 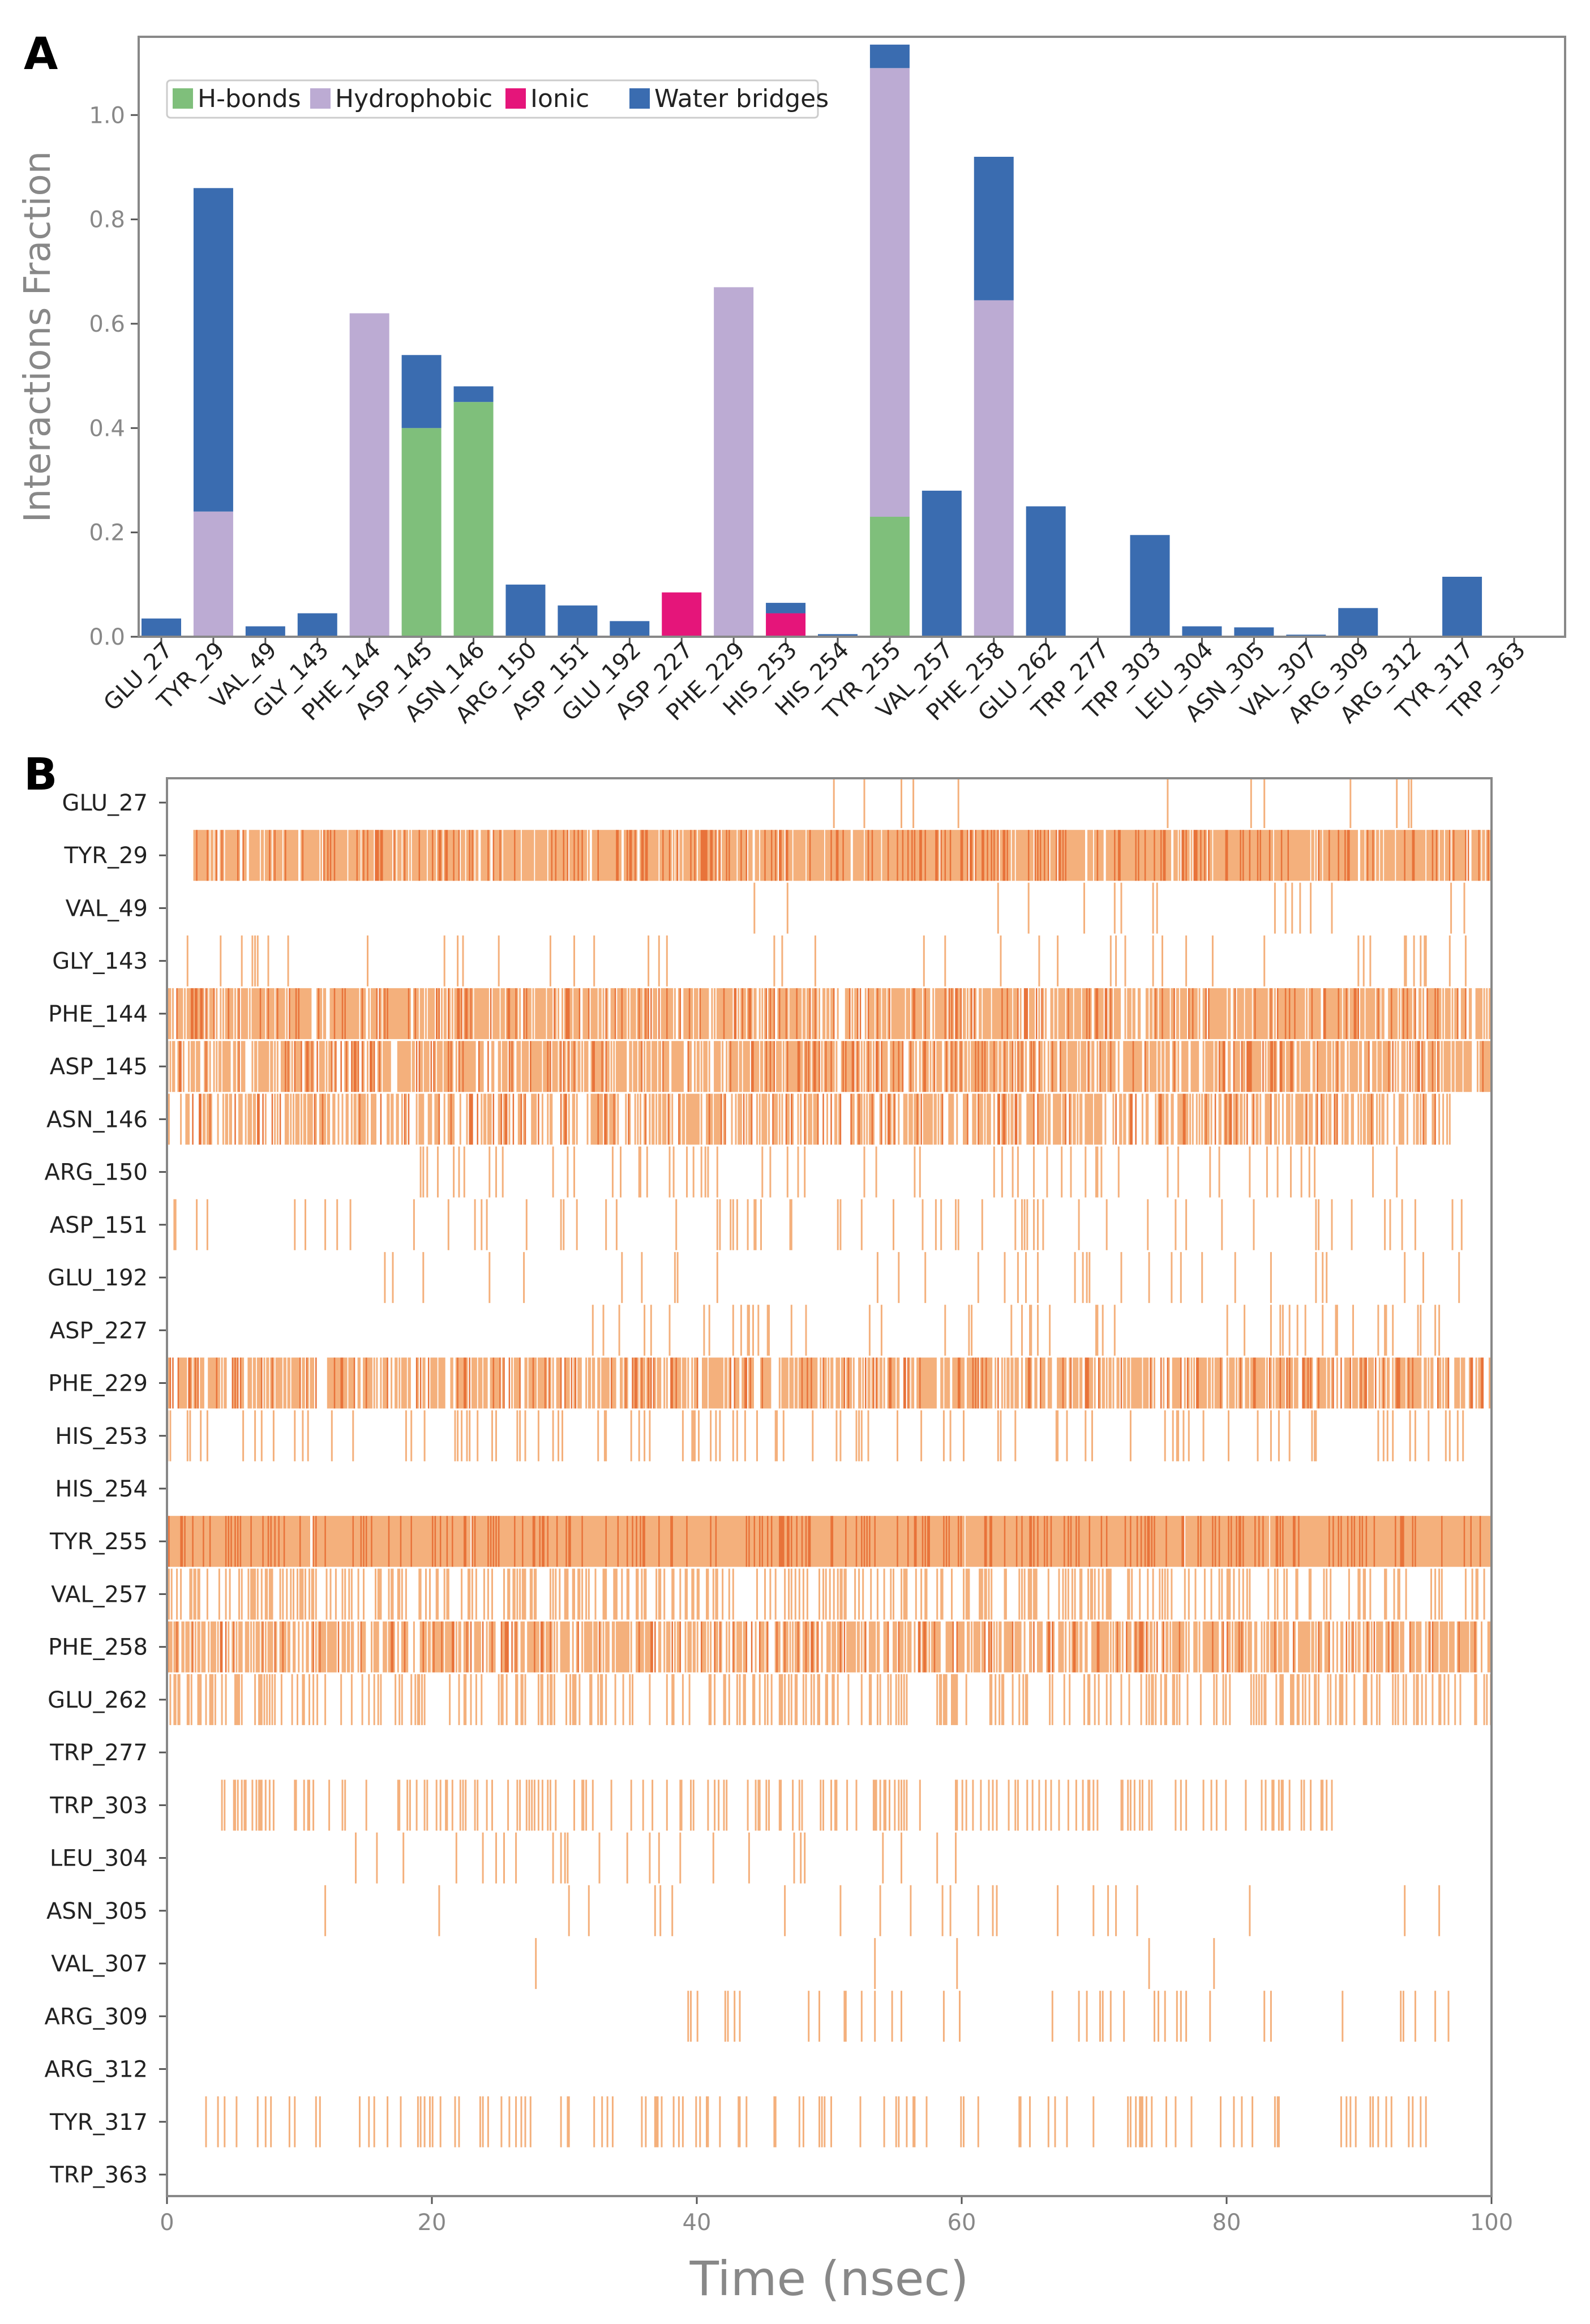 I want to click on y-tick-label: 1.0, so click(x=107, y=115).